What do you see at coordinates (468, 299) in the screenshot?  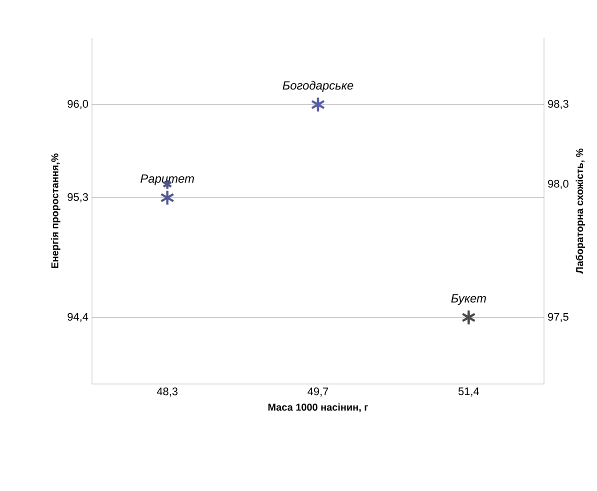 I see `annotation: Букет` at bounding box center [468, 299].